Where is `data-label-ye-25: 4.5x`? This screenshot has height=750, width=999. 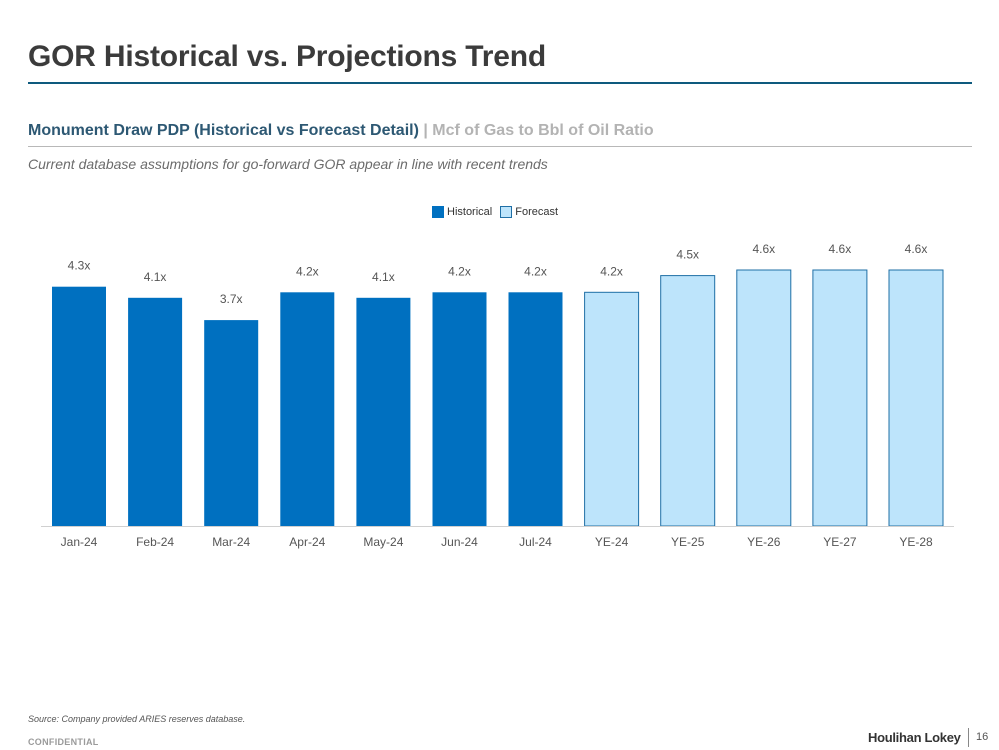 data-label-ye-25: 4.5x is located at coordinates (687, 255).